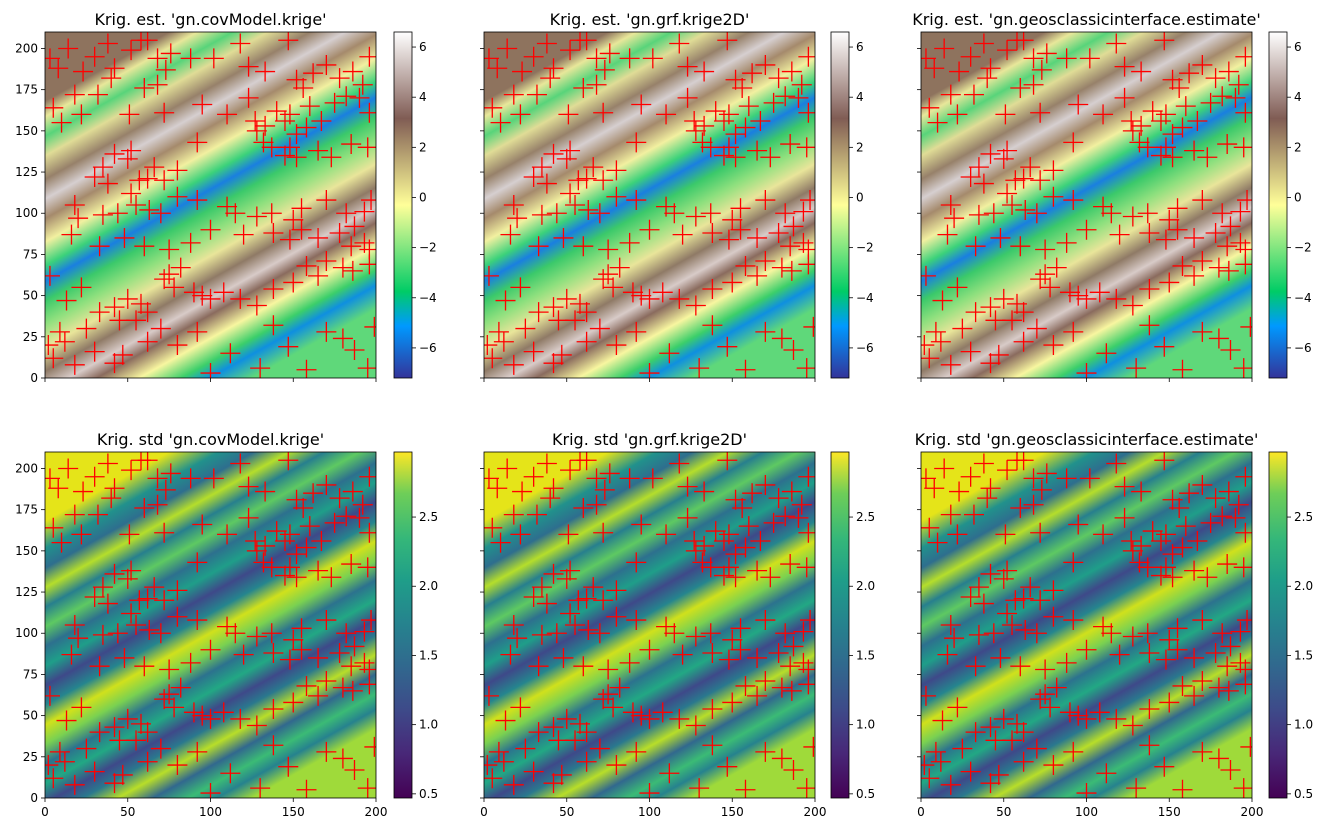 The height and width of the screenshot is (832, 1327). What do you see at coordinates (566, 812) in the screenshot?
I see `x-tick-label: 50` at bounding box center [566, 812].